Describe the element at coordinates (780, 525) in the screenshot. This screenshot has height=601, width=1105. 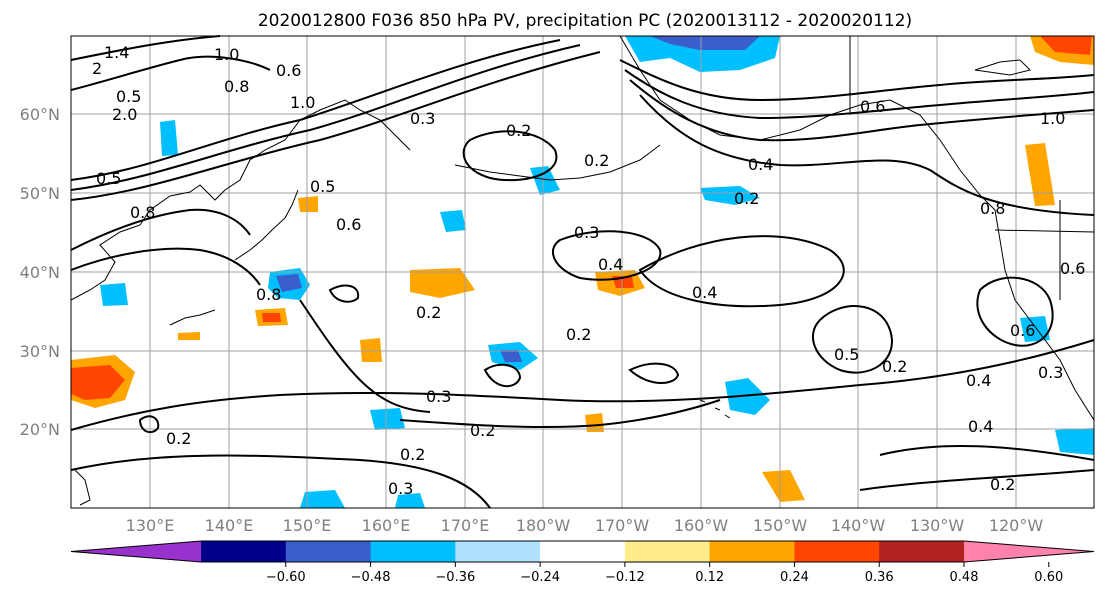
I see `lon-label: 150°W` at that location.